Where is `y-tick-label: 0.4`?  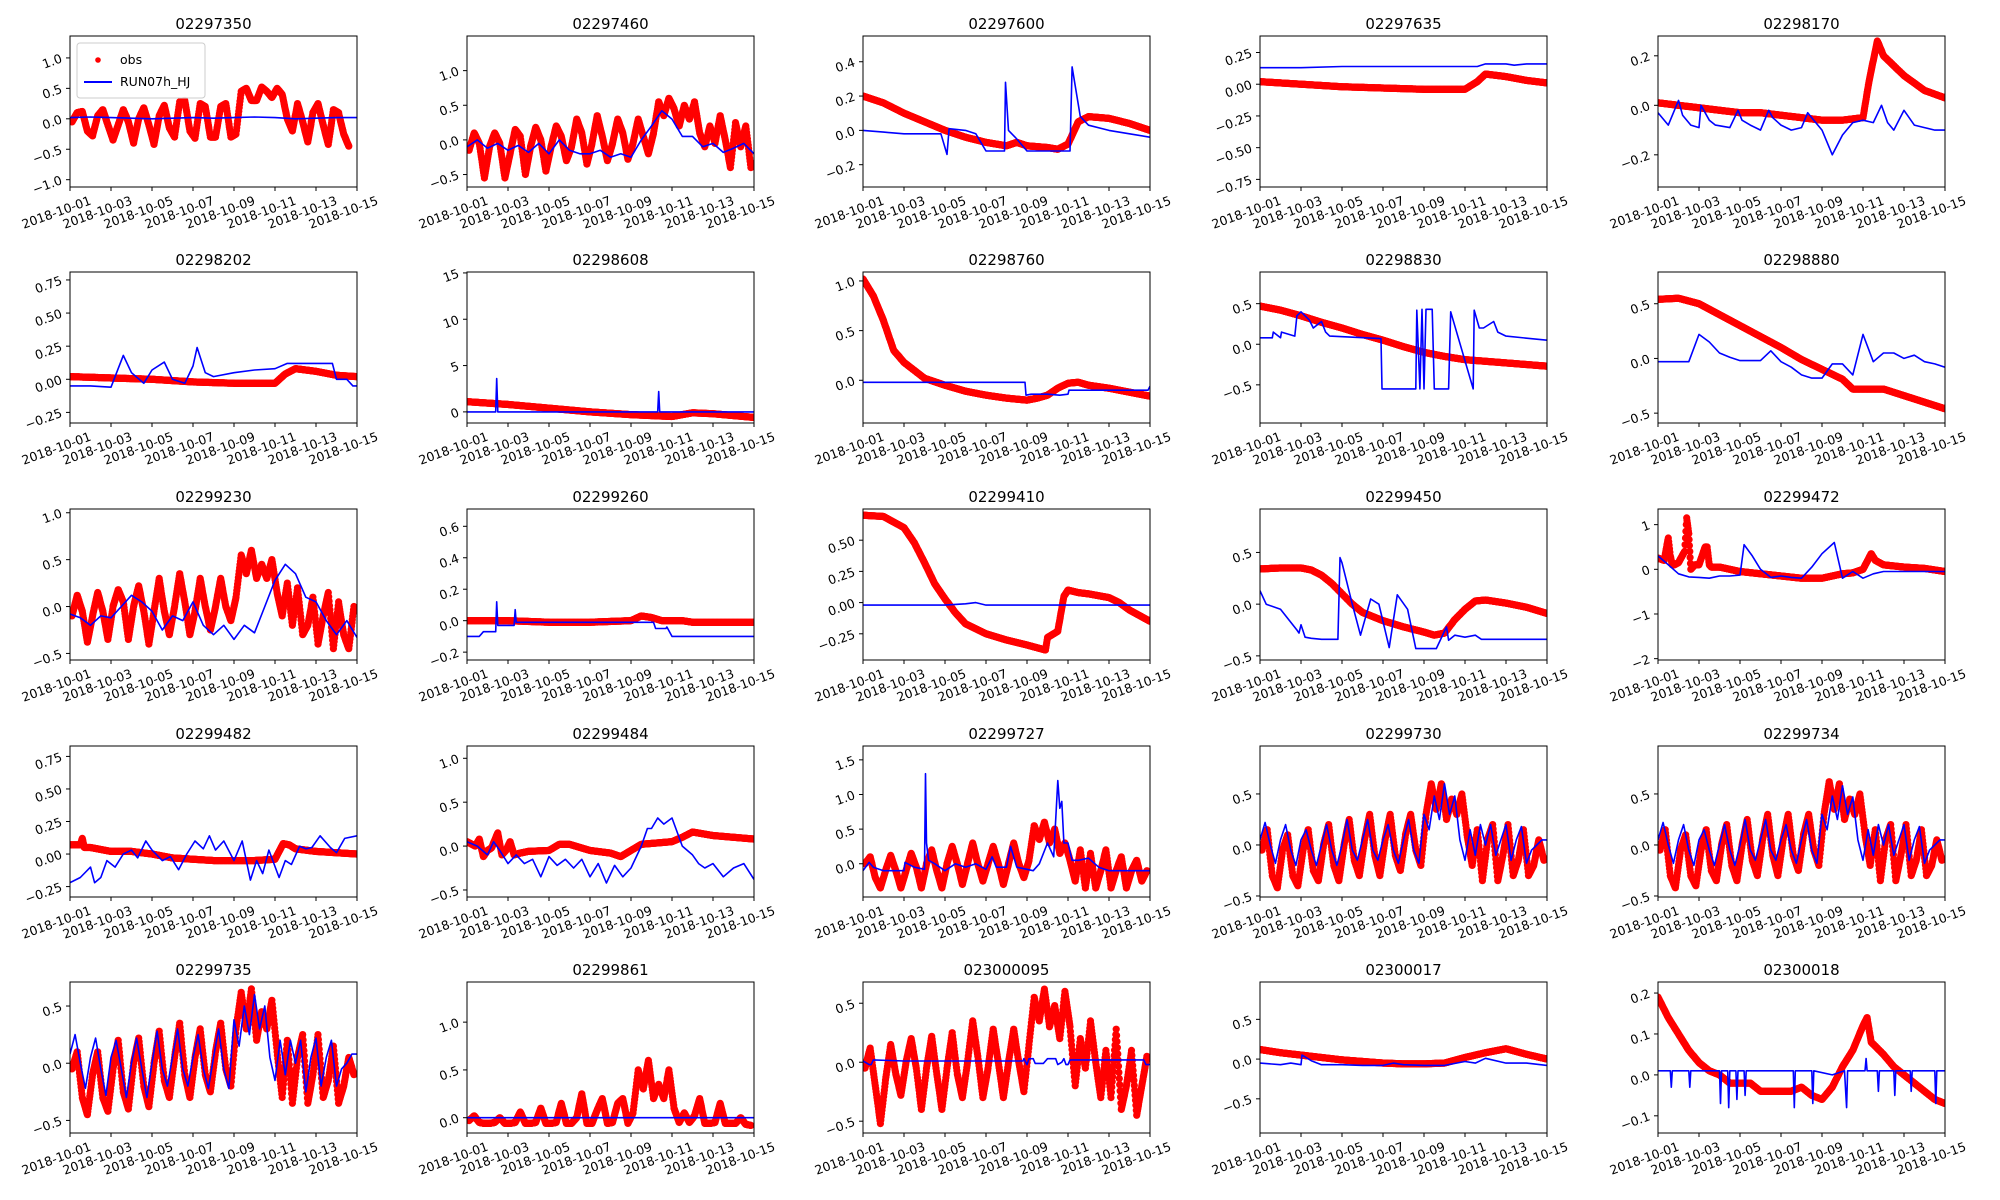 y-tick-label: 0.4 is located at coordinates (845, 64).